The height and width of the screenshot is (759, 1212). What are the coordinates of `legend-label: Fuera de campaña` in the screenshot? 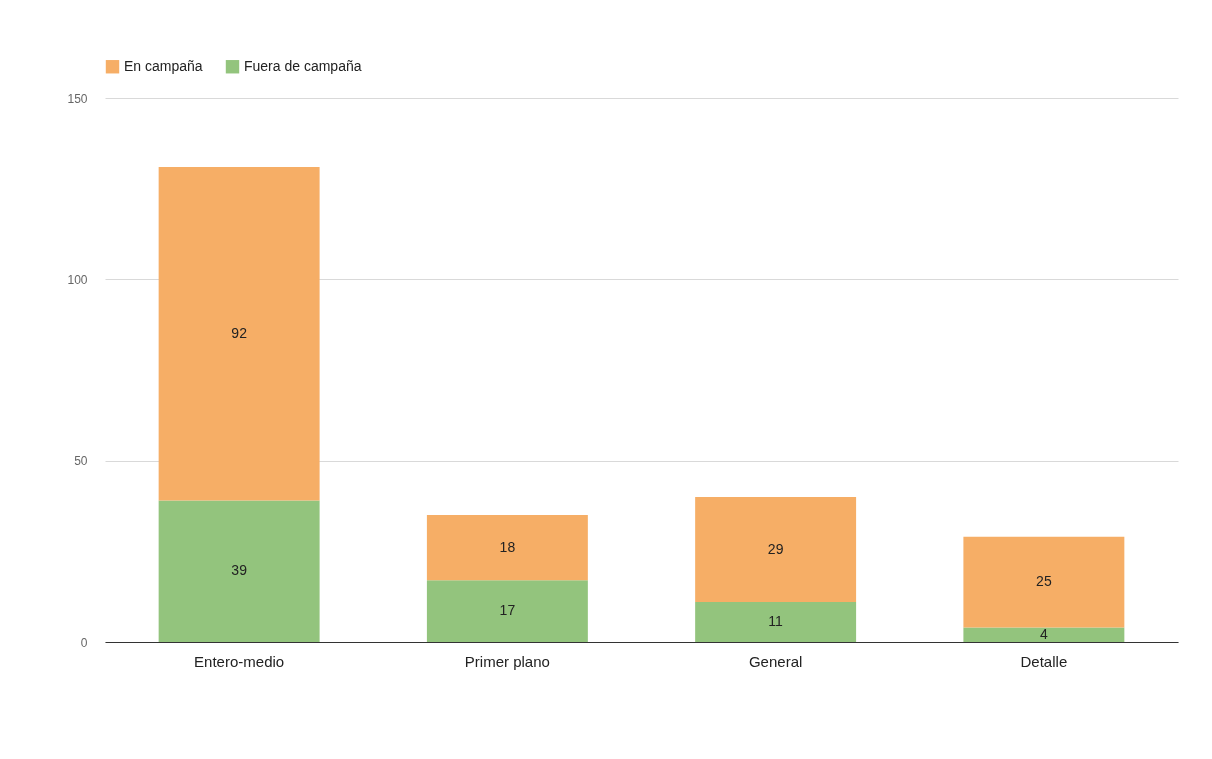 It's located at (303, 65).